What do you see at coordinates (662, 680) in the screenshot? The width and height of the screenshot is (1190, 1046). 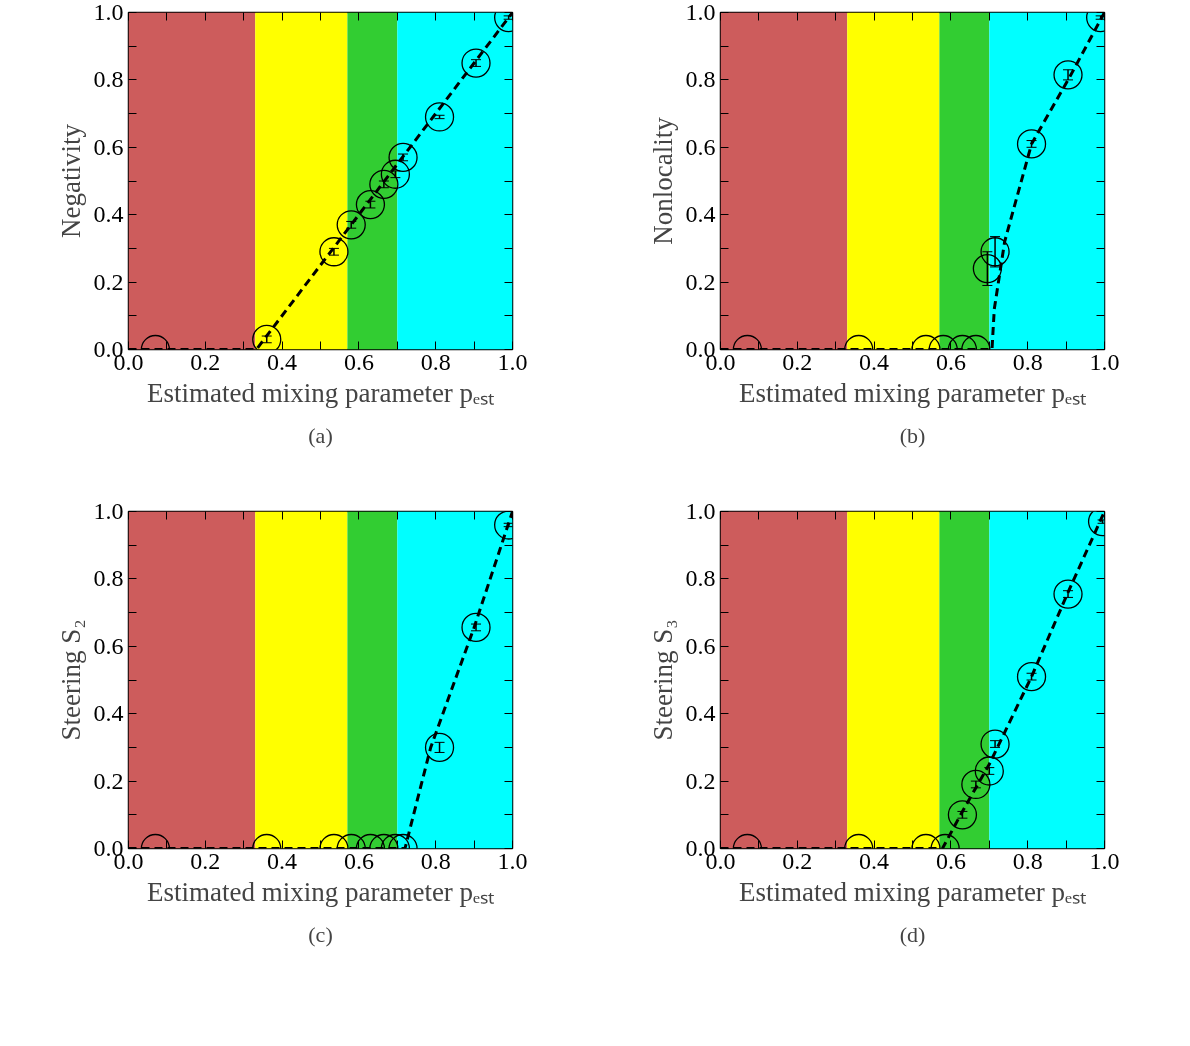 I see `y-axis-title: Steering S₃` at bounding box center [662, 680].